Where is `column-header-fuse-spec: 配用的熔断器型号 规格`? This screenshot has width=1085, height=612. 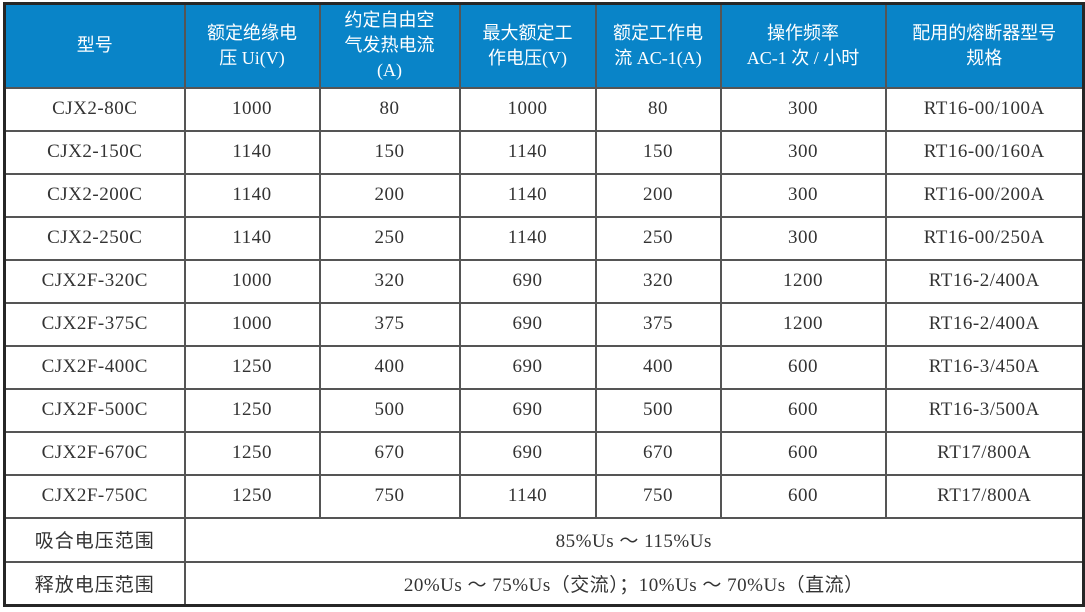
column-header-fuse-spec: 配用的熔断器型号 规格 is located at coordinates (984, 45).